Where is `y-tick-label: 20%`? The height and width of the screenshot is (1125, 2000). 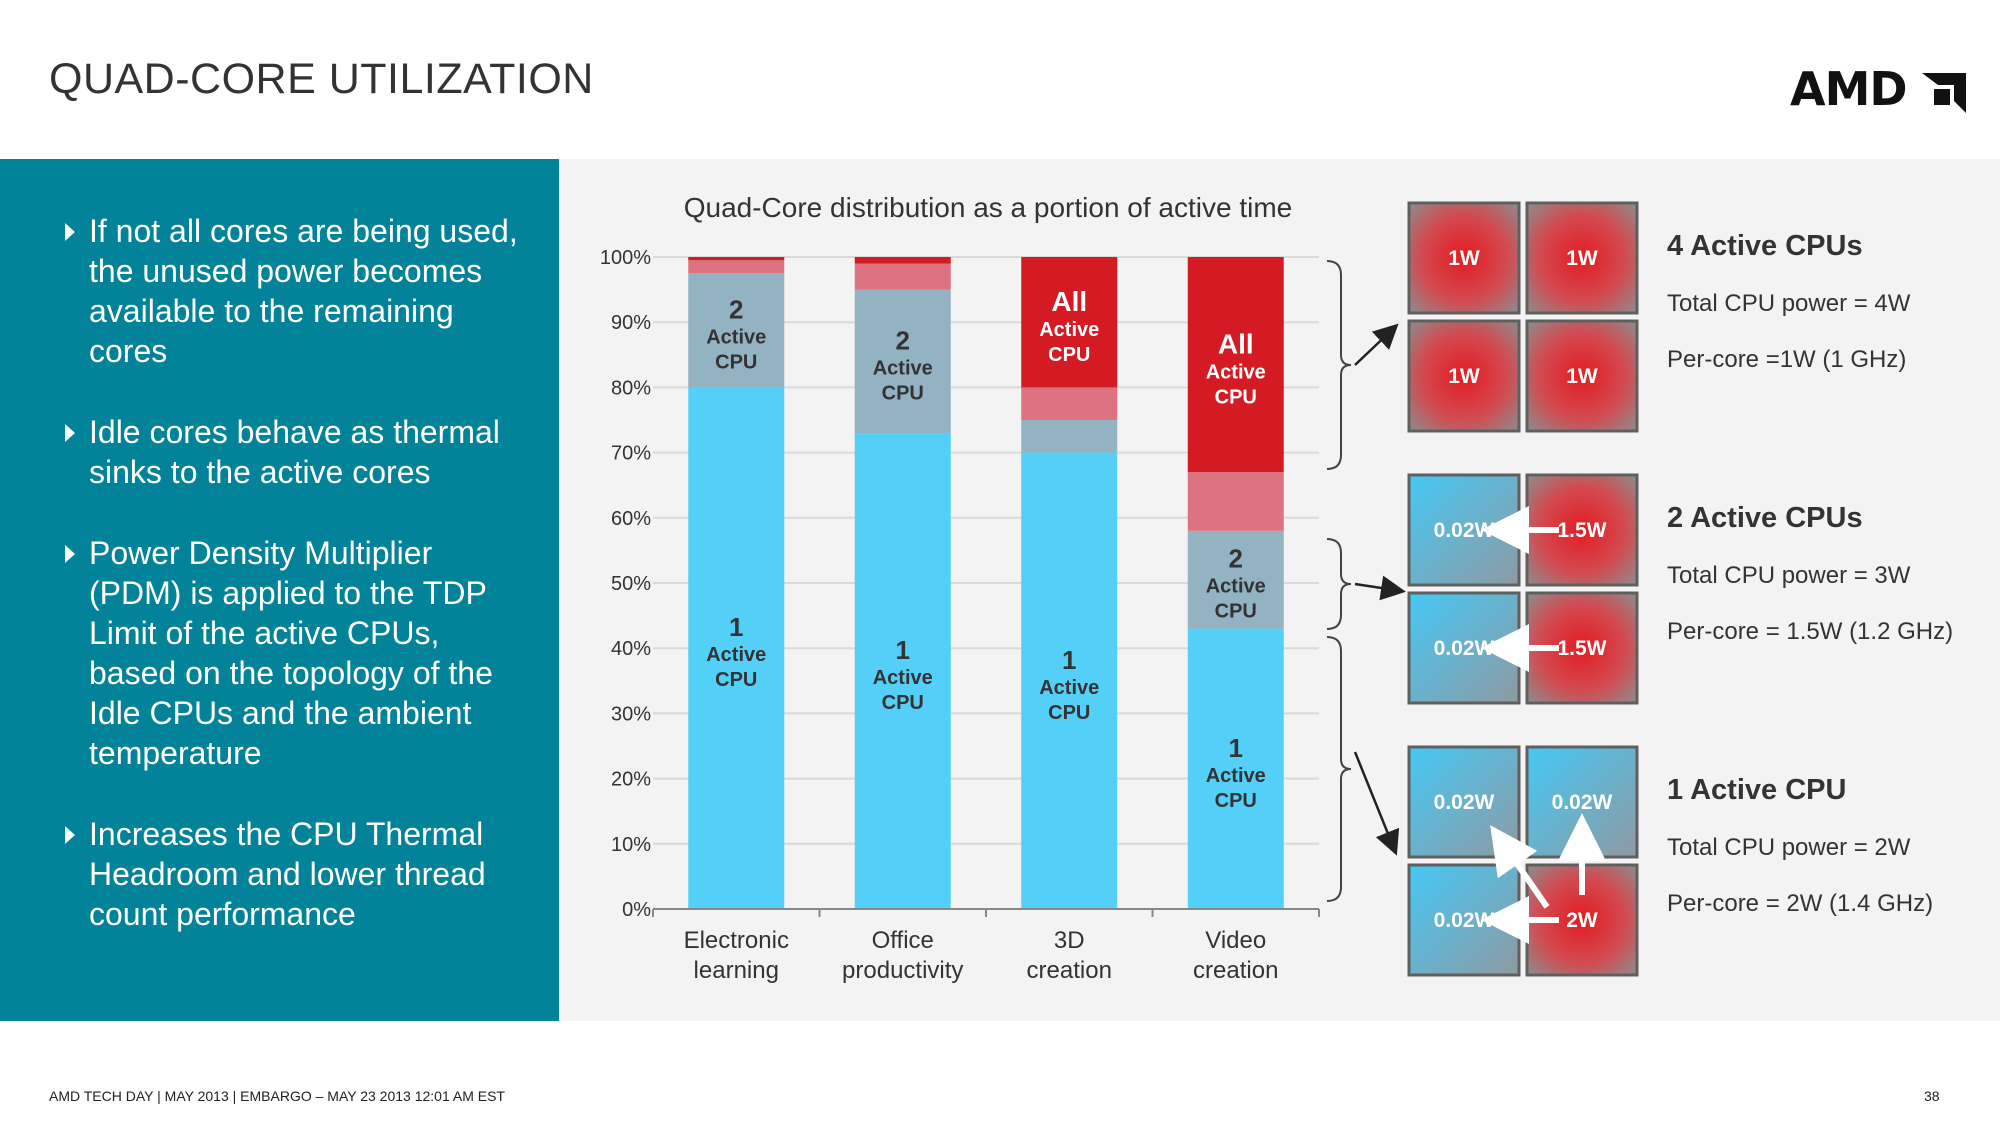 y-tick-label: 20% is located at coordinates (631, 780).